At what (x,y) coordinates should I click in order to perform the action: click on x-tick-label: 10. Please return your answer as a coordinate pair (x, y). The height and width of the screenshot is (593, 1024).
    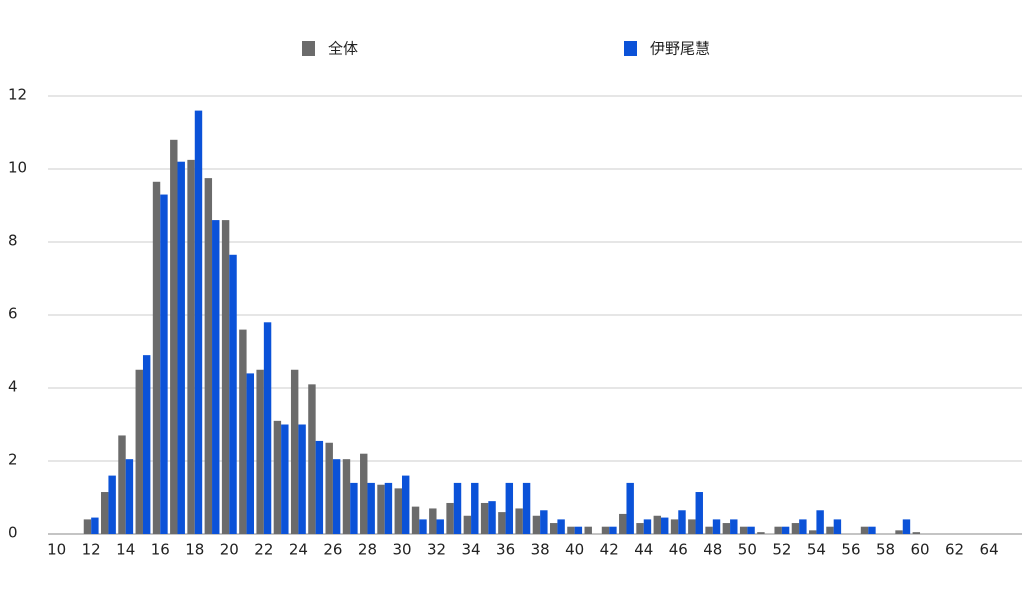
    Looking at the image, I should click on (56, 550).